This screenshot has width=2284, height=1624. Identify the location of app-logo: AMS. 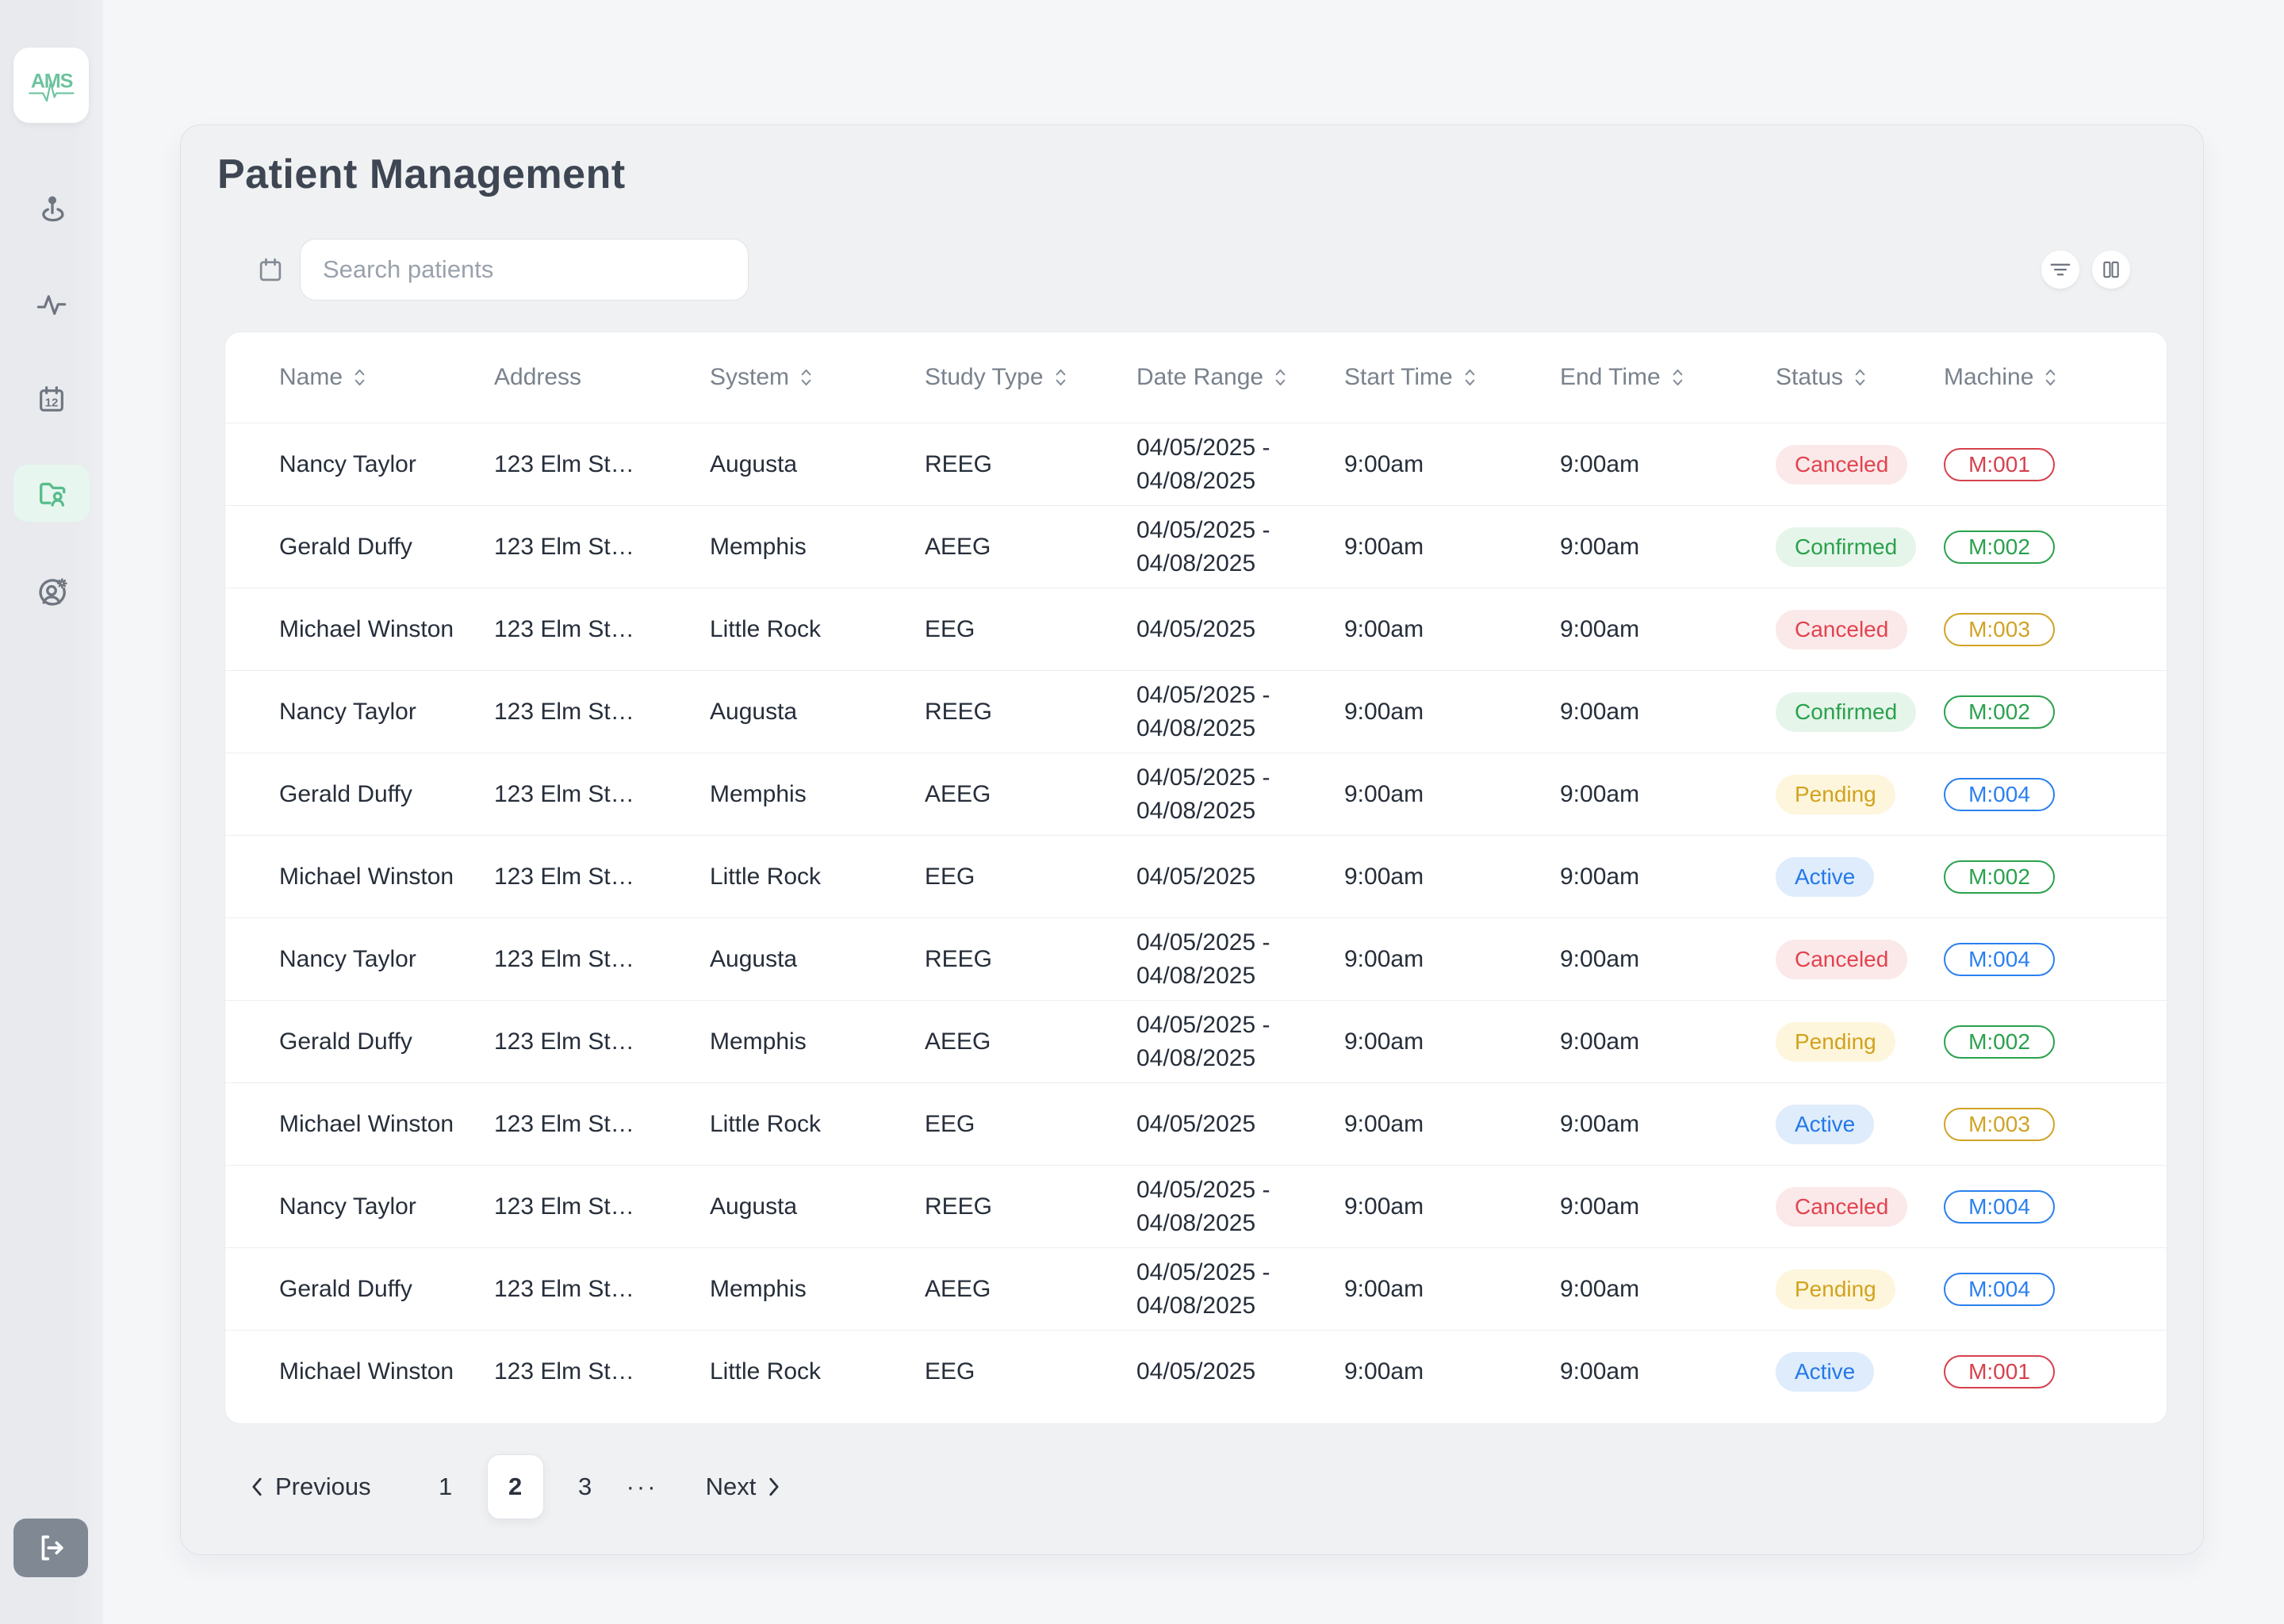
(51, 85).